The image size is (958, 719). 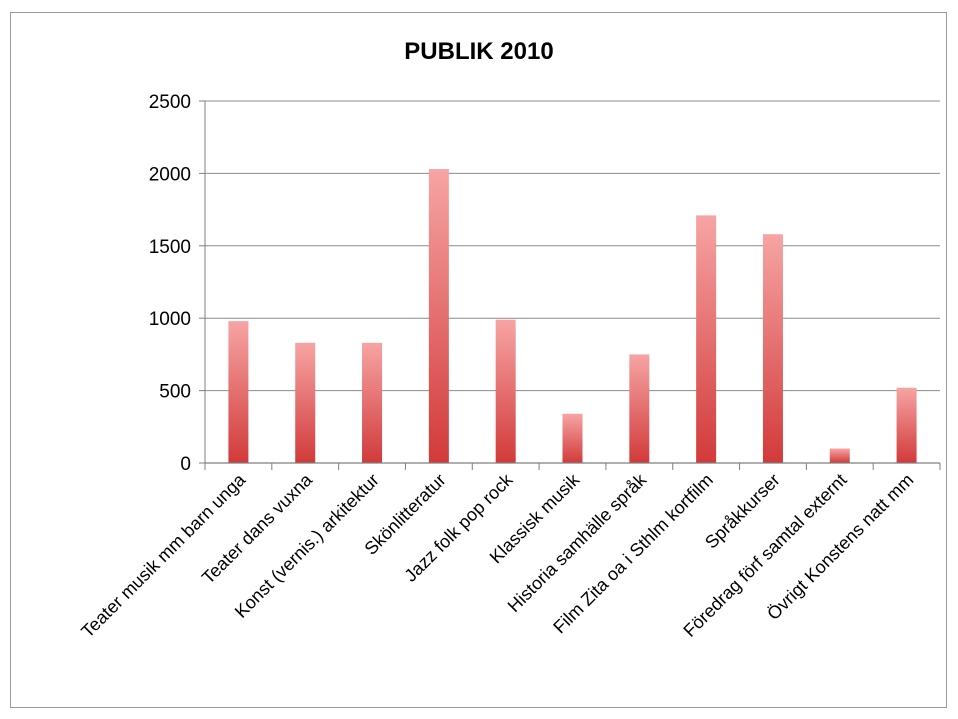 What do you see at coordinates (170, 247) in the screenshot?
I see `y-tick-label: 1500` at bounding box center [170, 247].